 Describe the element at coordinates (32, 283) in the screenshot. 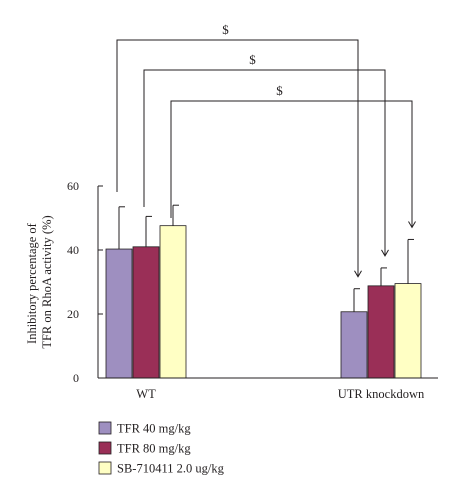

I see `y-axis-label-line-1: Inhibitory percentage of` at that location.